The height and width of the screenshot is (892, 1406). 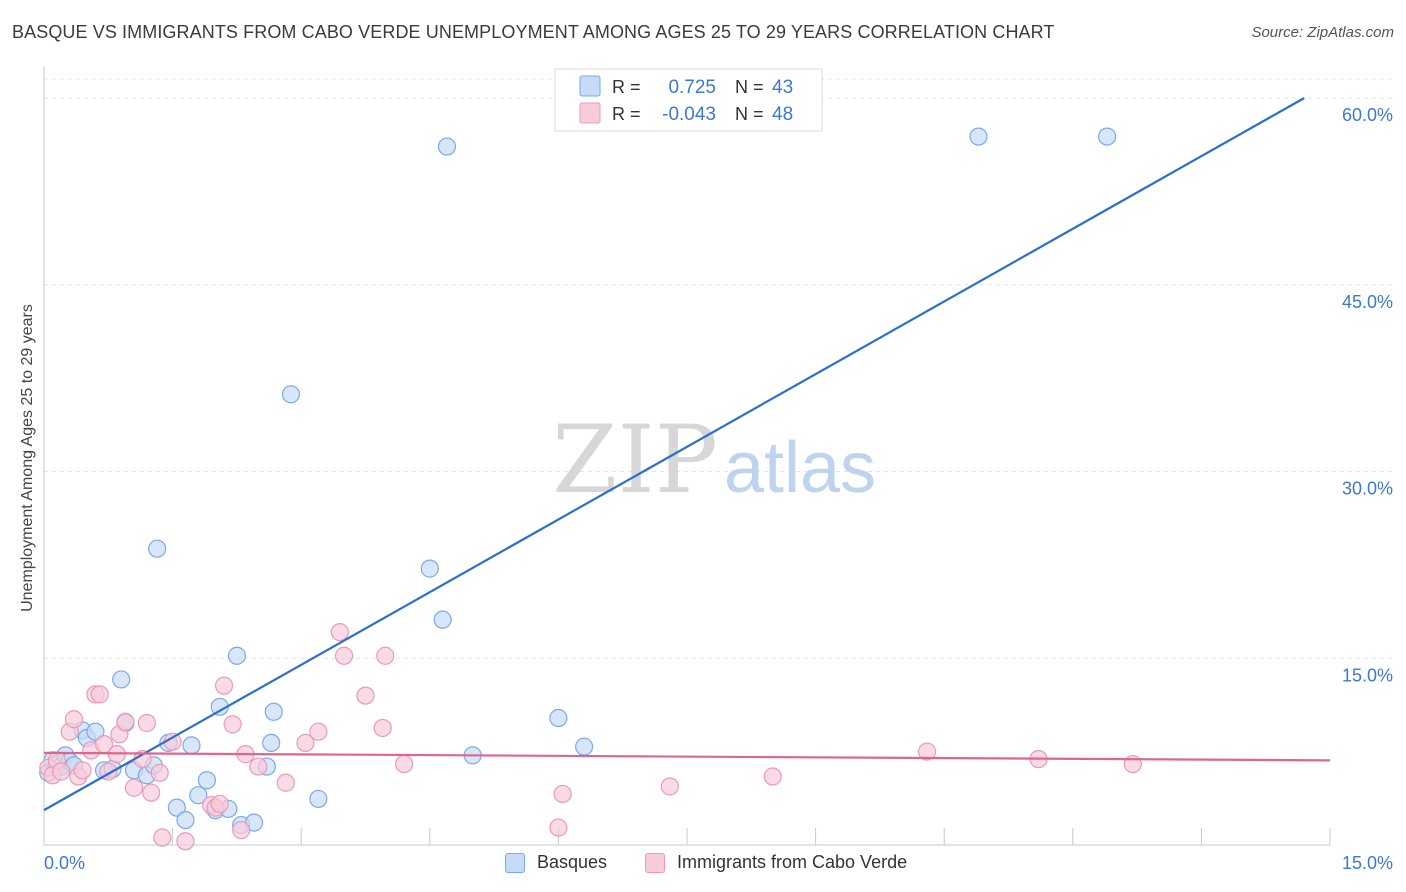 I want to click on legend-swatch-cabo-verde, so click(x=590, y=113).